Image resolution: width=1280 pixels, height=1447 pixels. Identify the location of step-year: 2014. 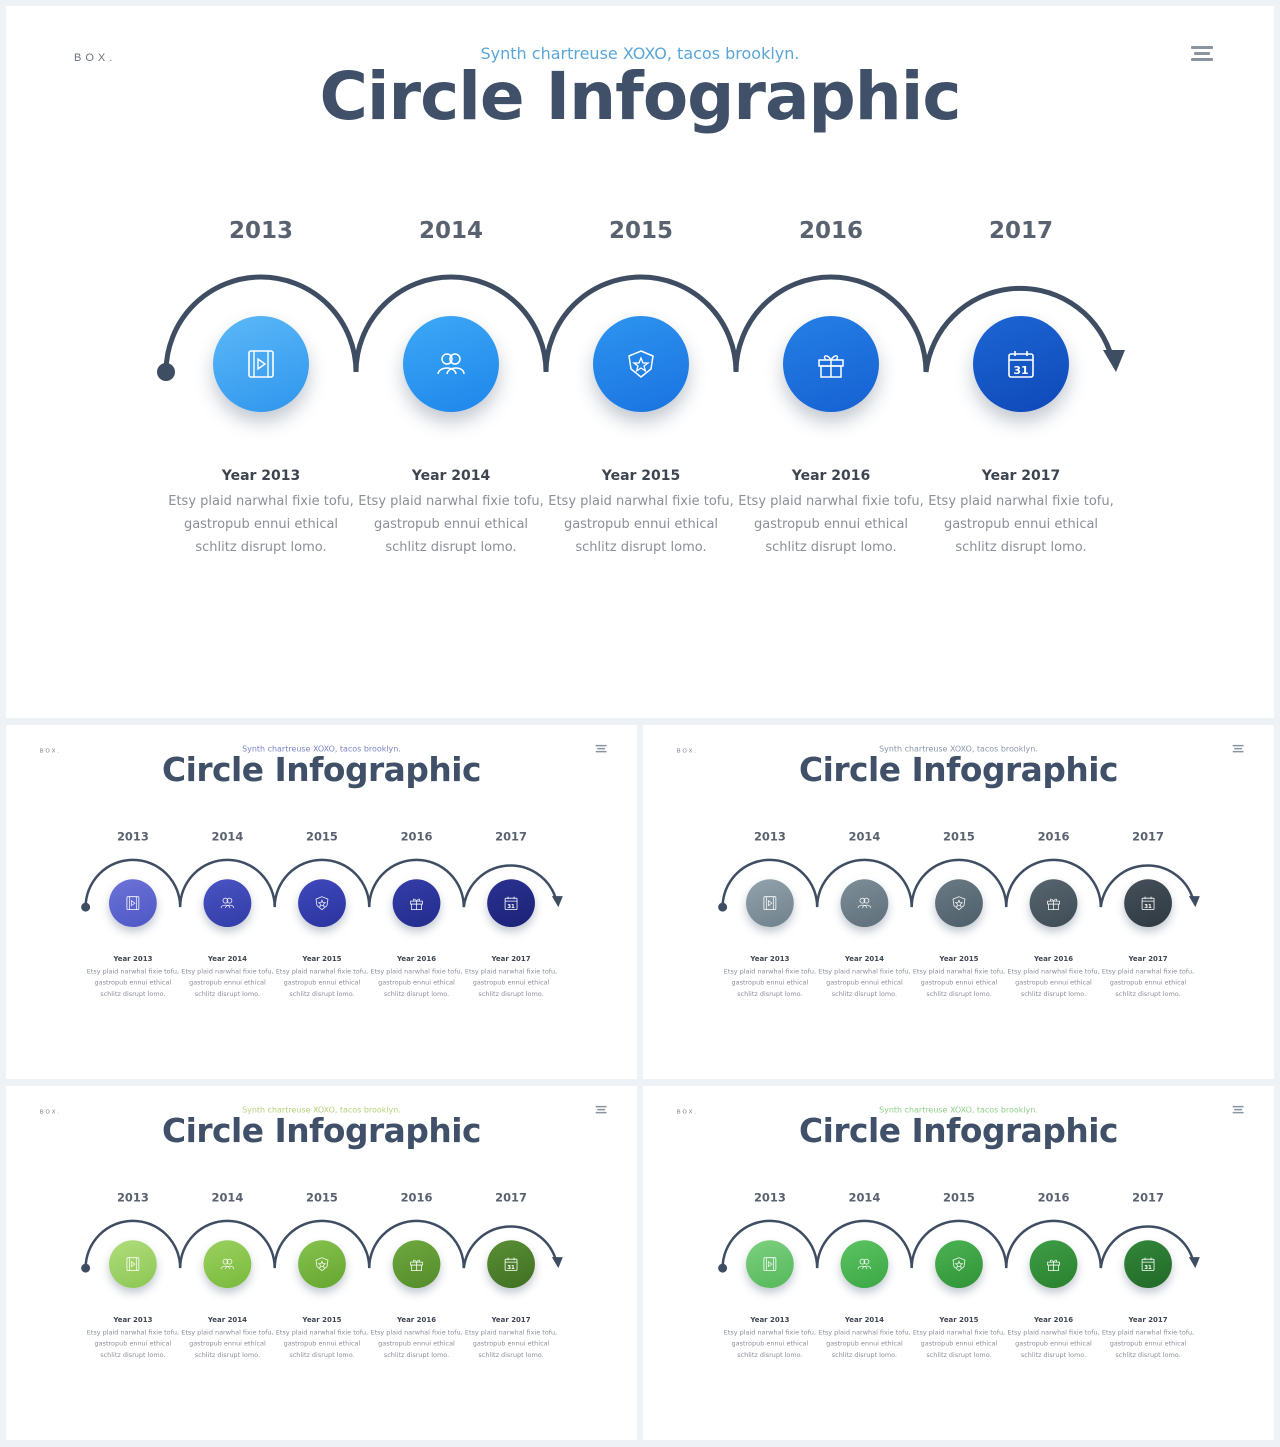
(227, 1198).